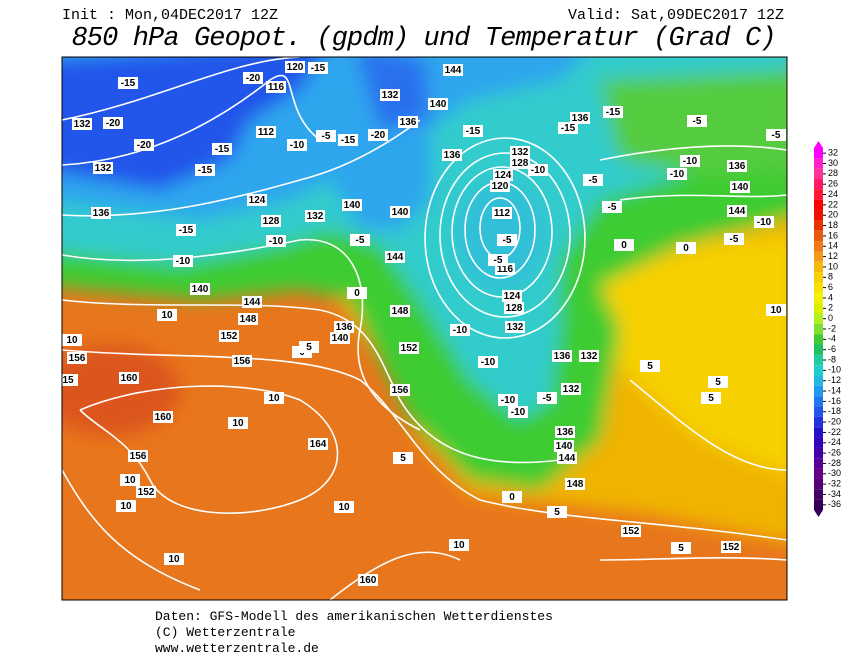 Image resolution: width=850 pixels, height=657 pixels. Describe the element at coordinates (242, 361) in the screenshot. I see `geopotential-value: 156` at that location.